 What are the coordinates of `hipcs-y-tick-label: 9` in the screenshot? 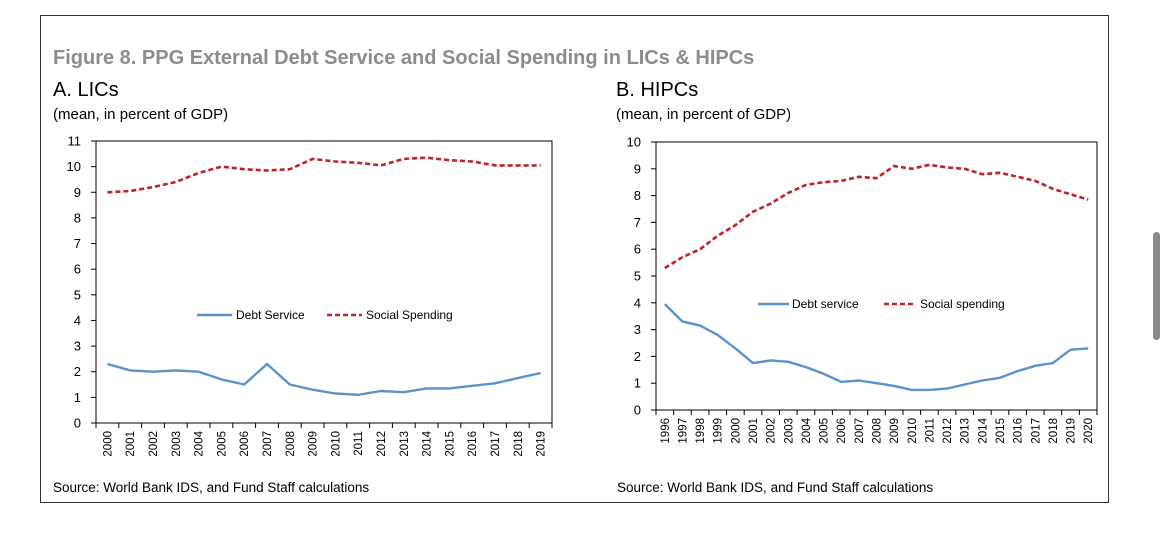 It's located at (637, 168).